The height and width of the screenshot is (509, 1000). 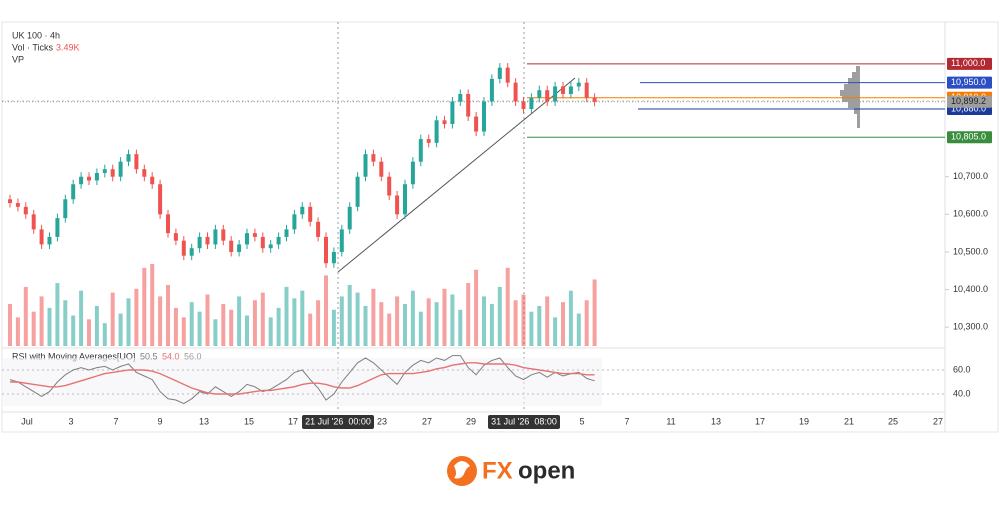 What do you see at coordinates (962, 369) in the screenshot?
I see `rsi-tick-label: 60.0` at bounding box center [962, 369].